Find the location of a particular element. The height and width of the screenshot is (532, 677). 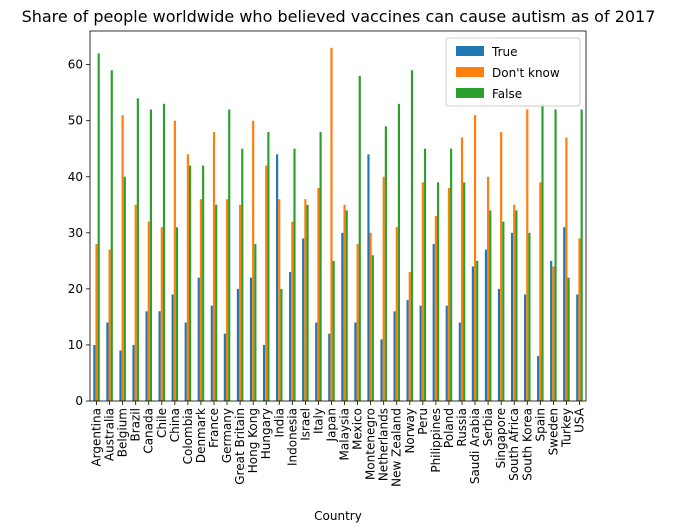

x-tick-label: Singapore is located at coordinates (501, 438).